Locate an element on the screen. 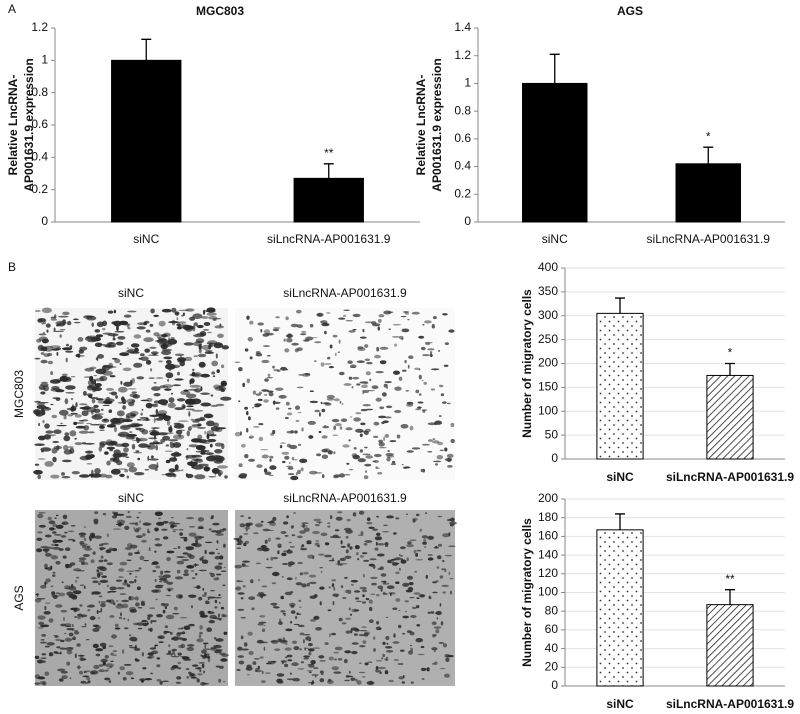 This screenshot has height=714, width=800. y-axis-label: AP001631.9 expression is located at coordinates (437, 124).